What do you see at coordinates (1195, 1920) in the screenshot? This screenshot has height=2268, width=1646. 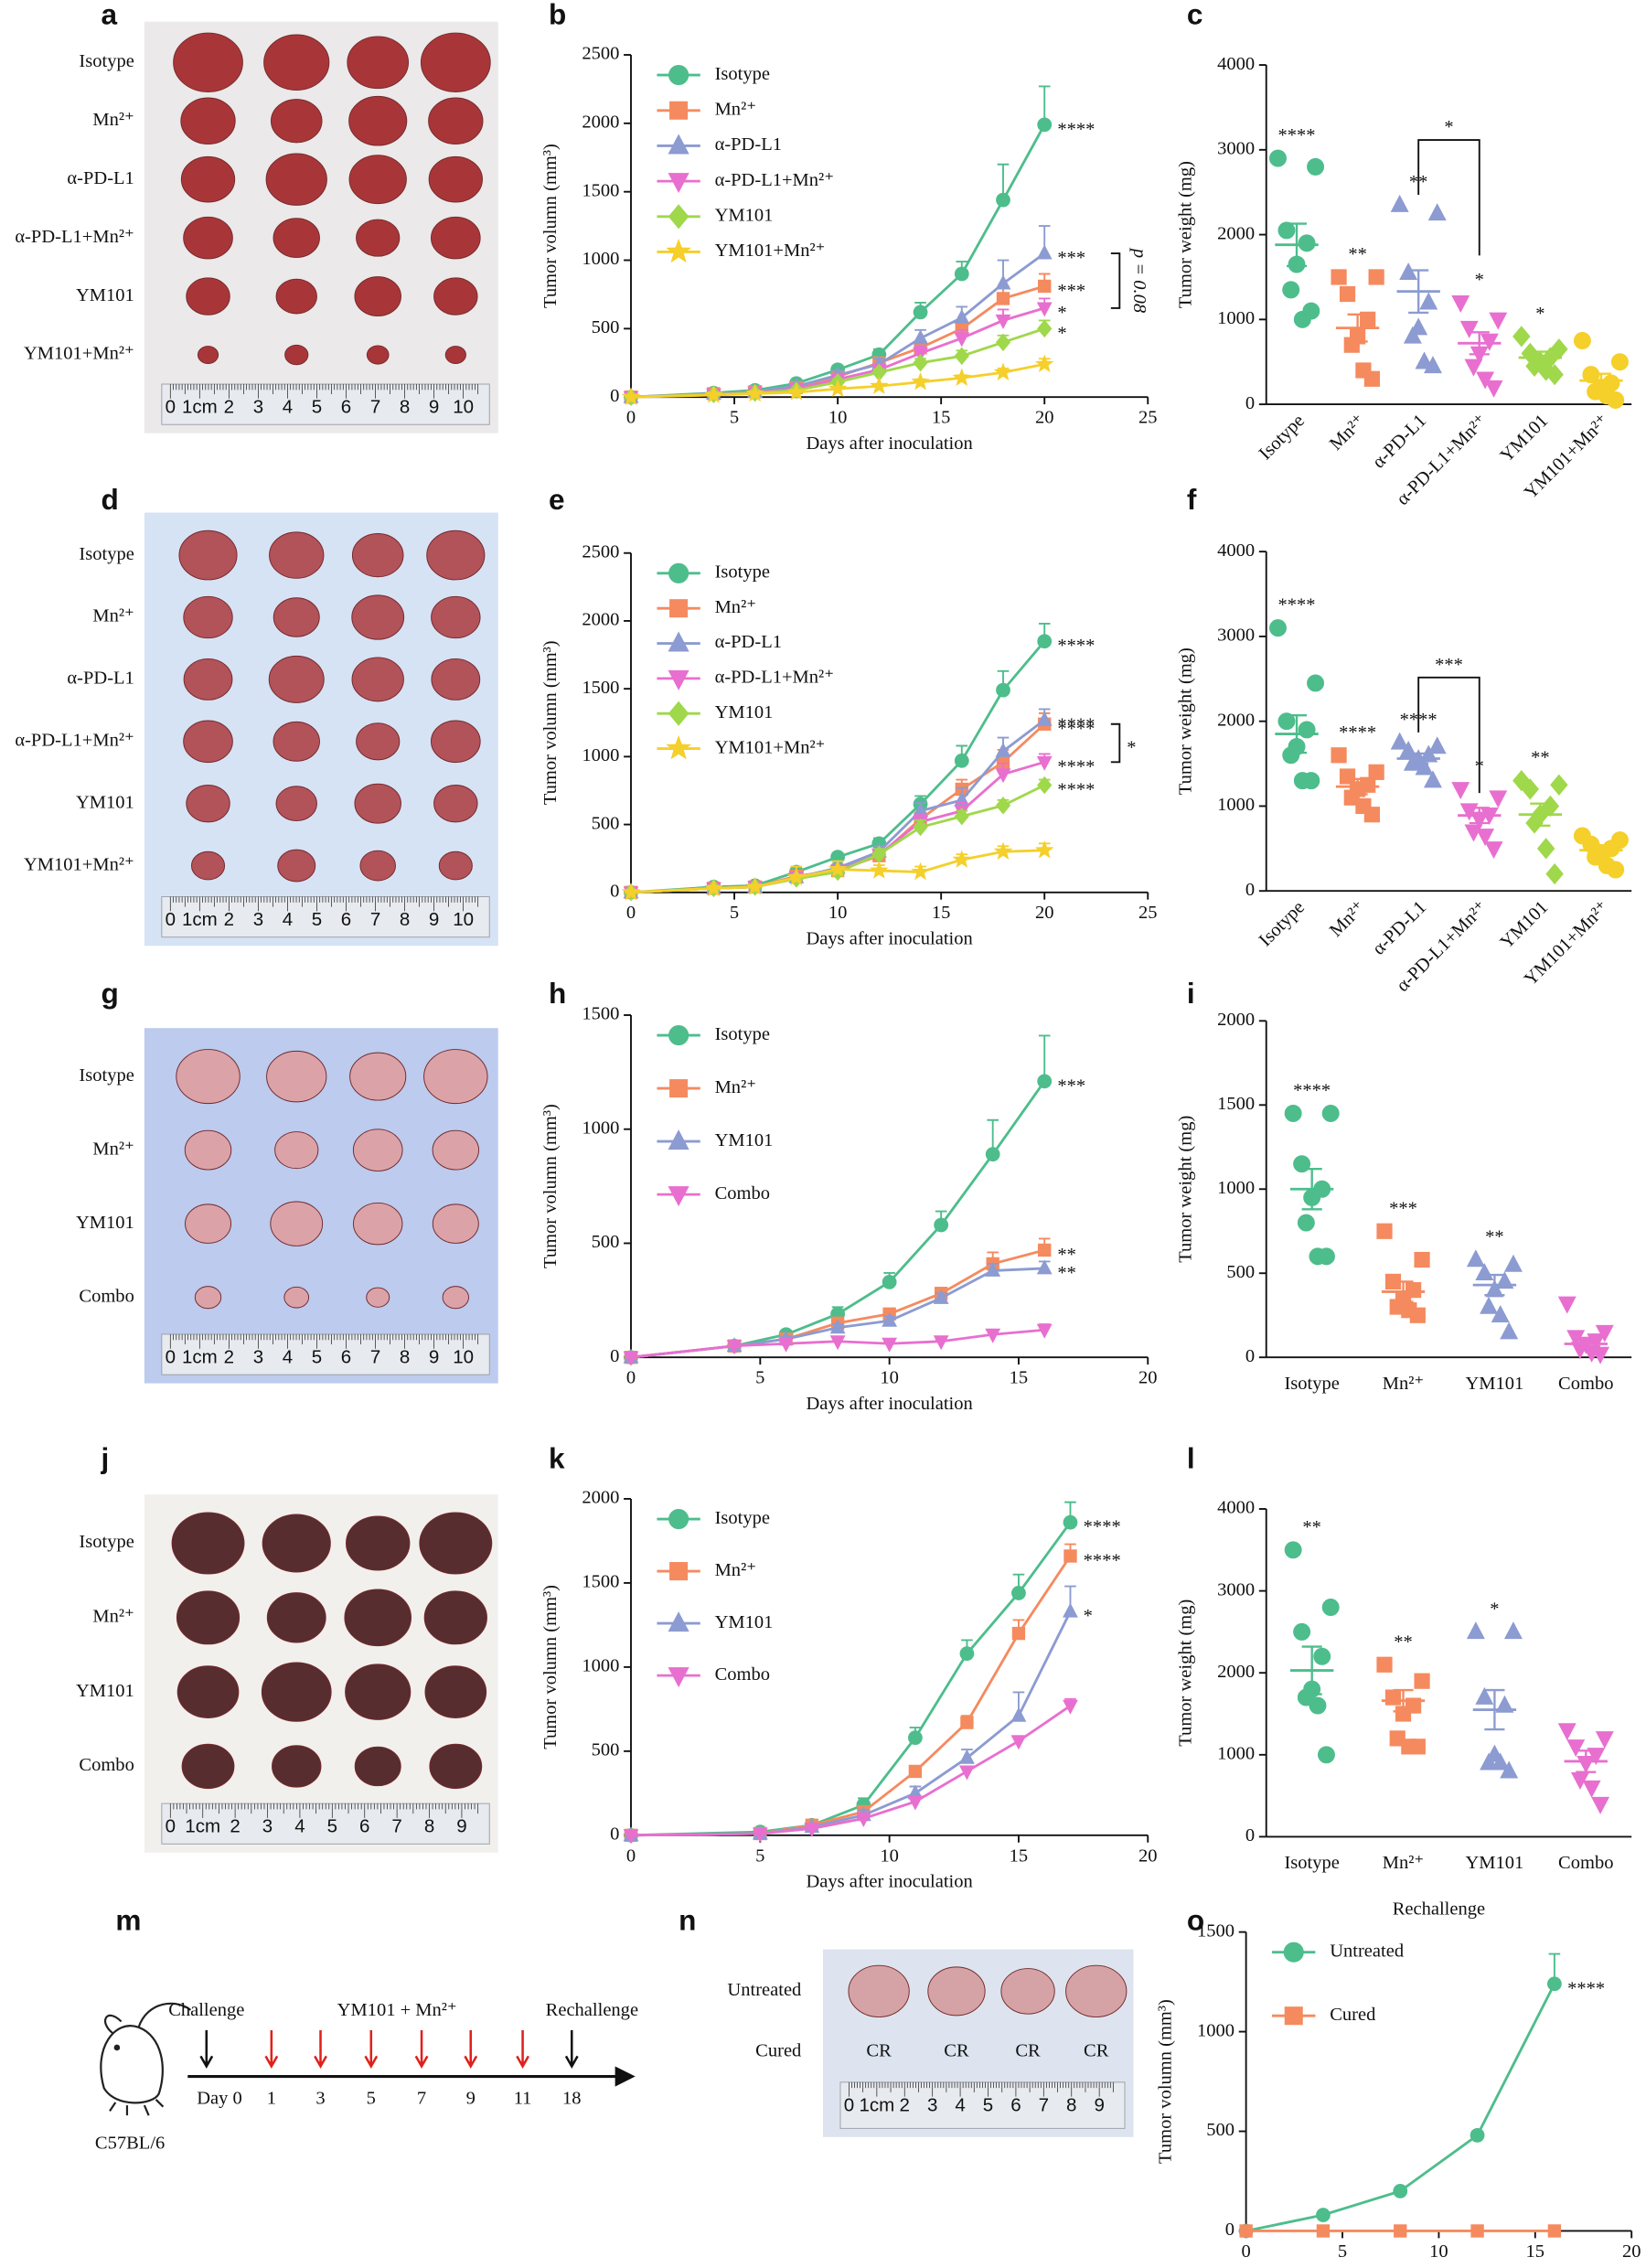 I see `panel-letter: o` at bounding box center [1195, 1920].